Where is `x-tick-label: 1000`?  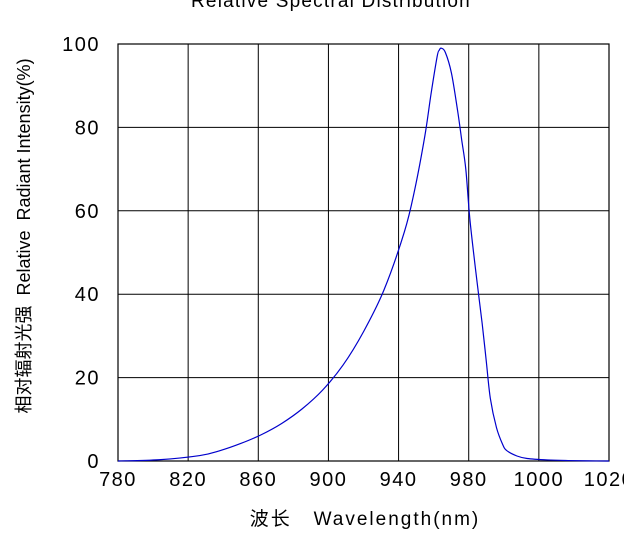 x-tick-label: 1000 is located at coordinates (539, 480).